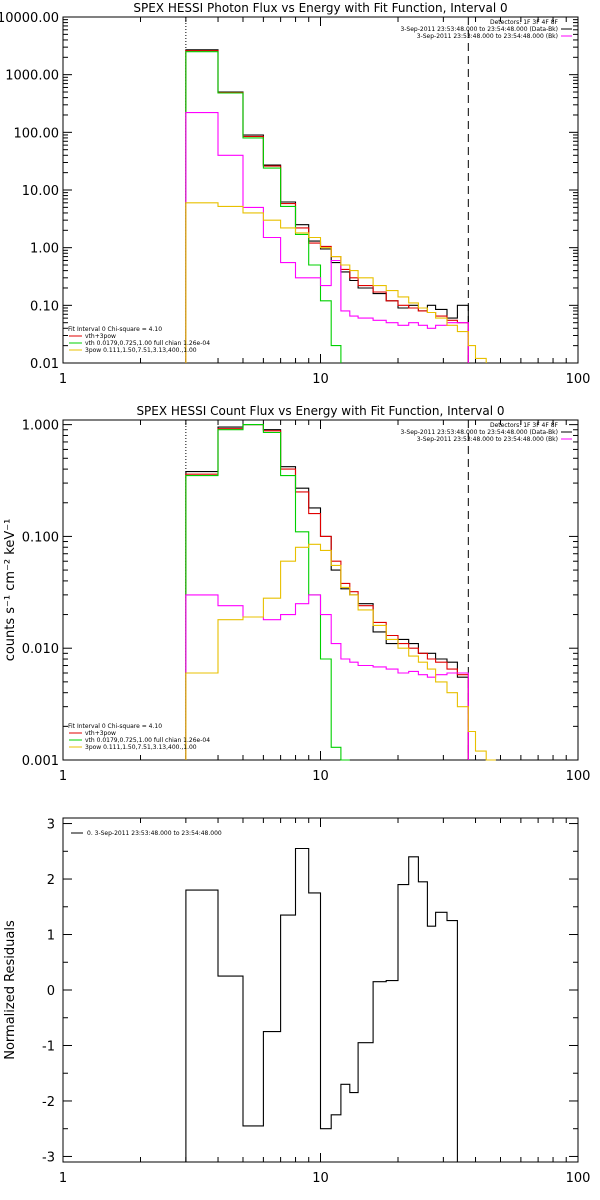 This screenshot has width=600, height=1200. I want to click on x-tick-label-2: 1, so click(63, 1178).